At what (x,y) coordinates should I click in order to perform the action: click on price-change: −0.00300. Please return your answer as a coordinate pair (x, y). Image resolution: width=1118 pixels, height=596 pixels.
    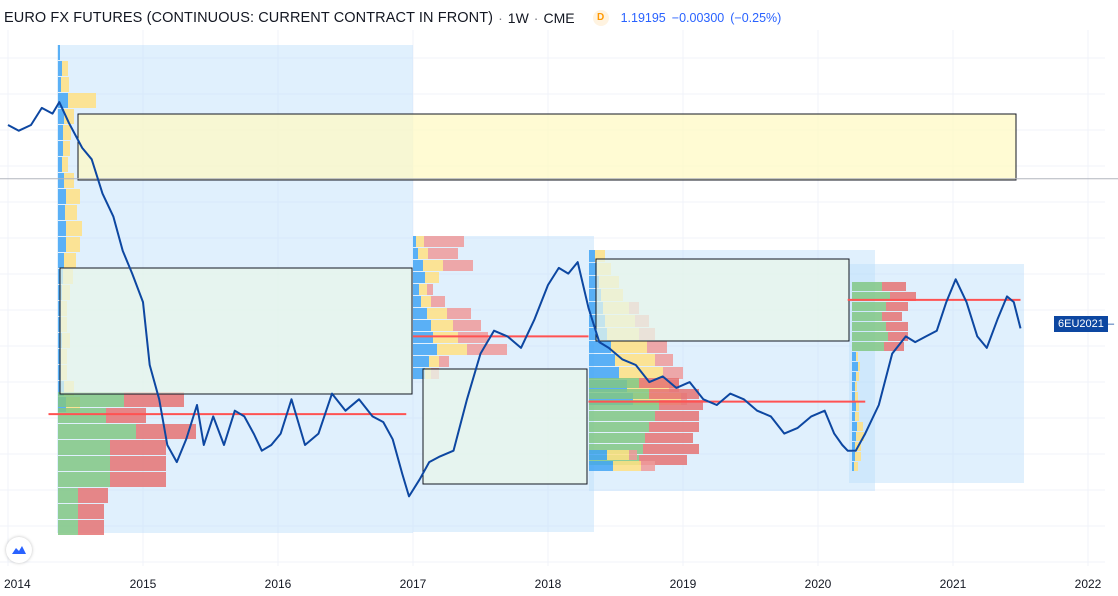
    Looking at the image, I should click on (698, 18).